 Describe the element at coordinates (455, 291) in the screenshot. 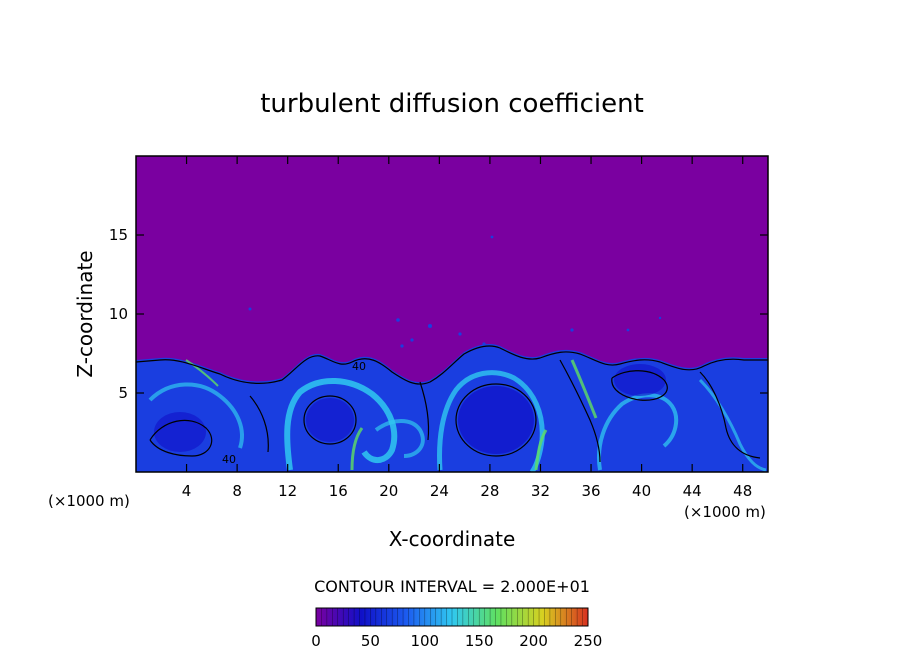

I see `speckles` at that location.